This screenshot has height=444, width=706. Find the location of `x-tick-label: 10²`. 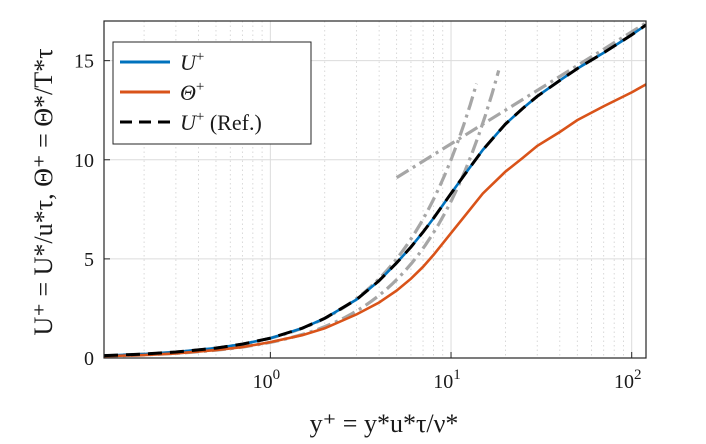

x-tick-label: 10² is located at coordinates (628, 380).